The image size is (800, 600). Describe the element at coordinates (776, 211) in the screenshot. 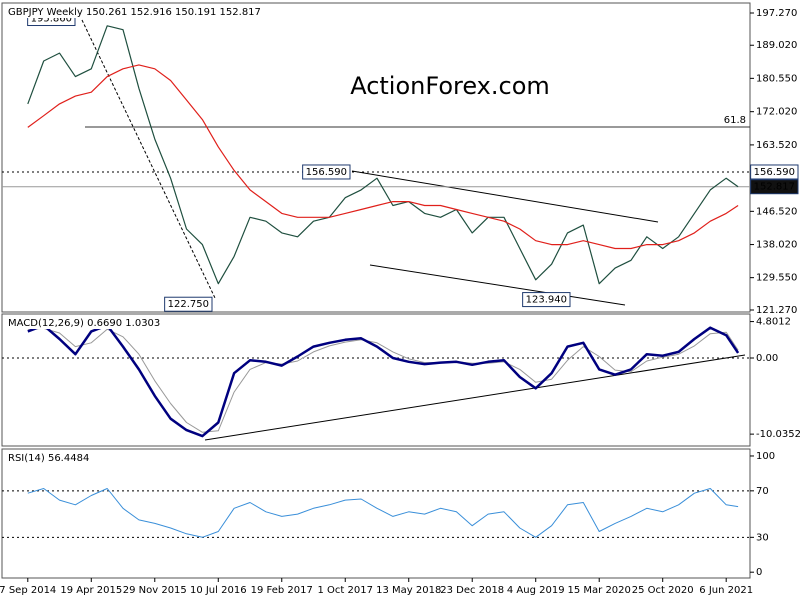

I see `y-tick-label: 146.520` at that location.